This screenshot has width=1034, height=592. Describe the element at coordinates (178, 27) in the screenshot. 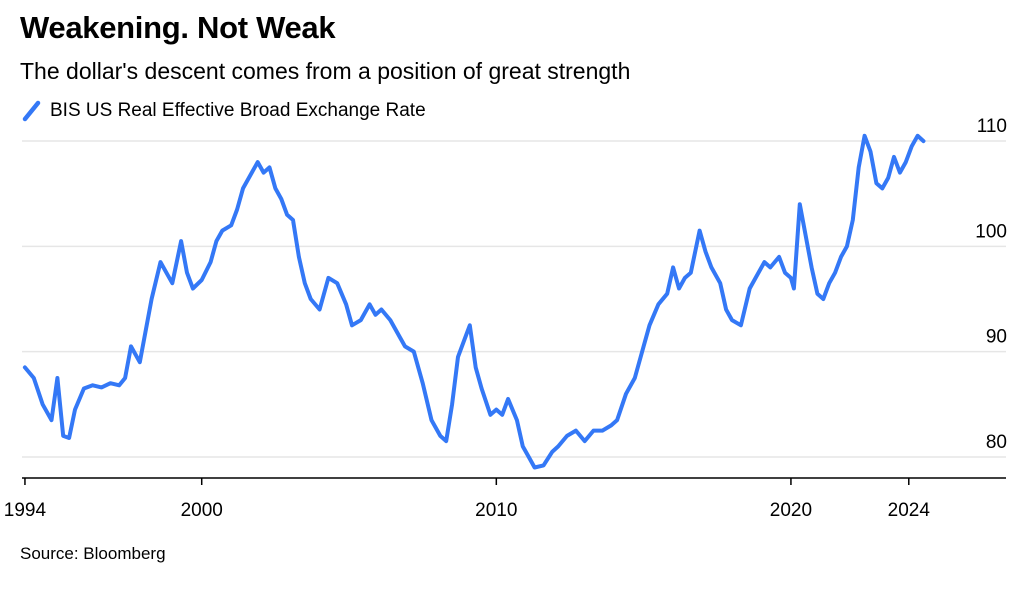

I see `chart-title: Weakening. Not Weak` at that location.